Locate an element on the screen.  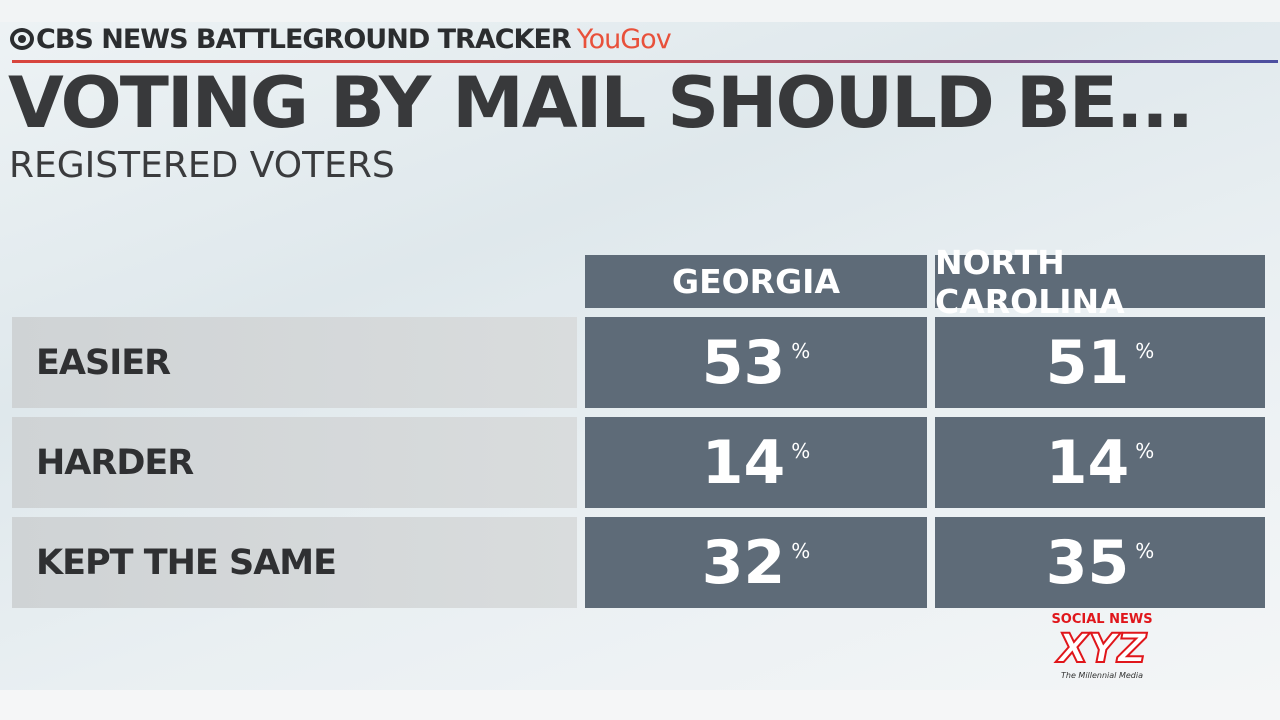
column-header-georgia: GEORGIA is located at coordinates (756, 281).